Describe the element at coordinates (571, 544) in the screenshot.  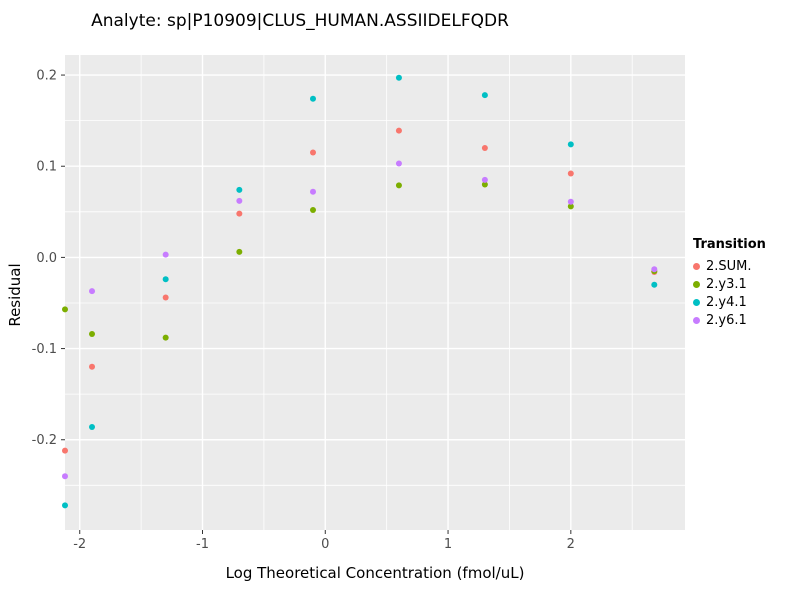
I see `x-tick-label: 2` at that location.